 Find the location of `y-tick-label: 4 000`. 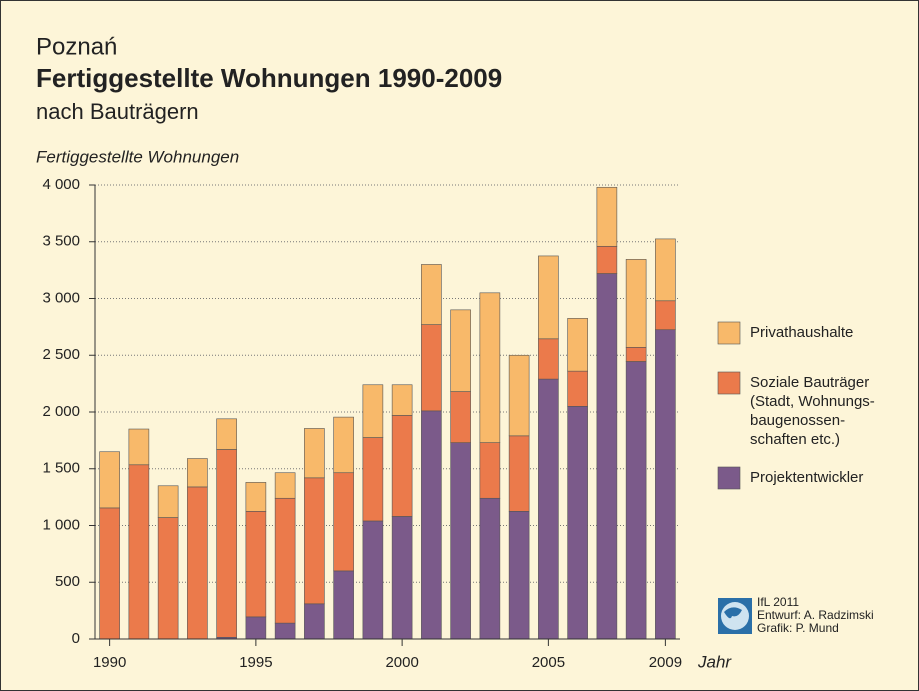

y-tick-label: 4 000 is located at coordinates (61, 184).